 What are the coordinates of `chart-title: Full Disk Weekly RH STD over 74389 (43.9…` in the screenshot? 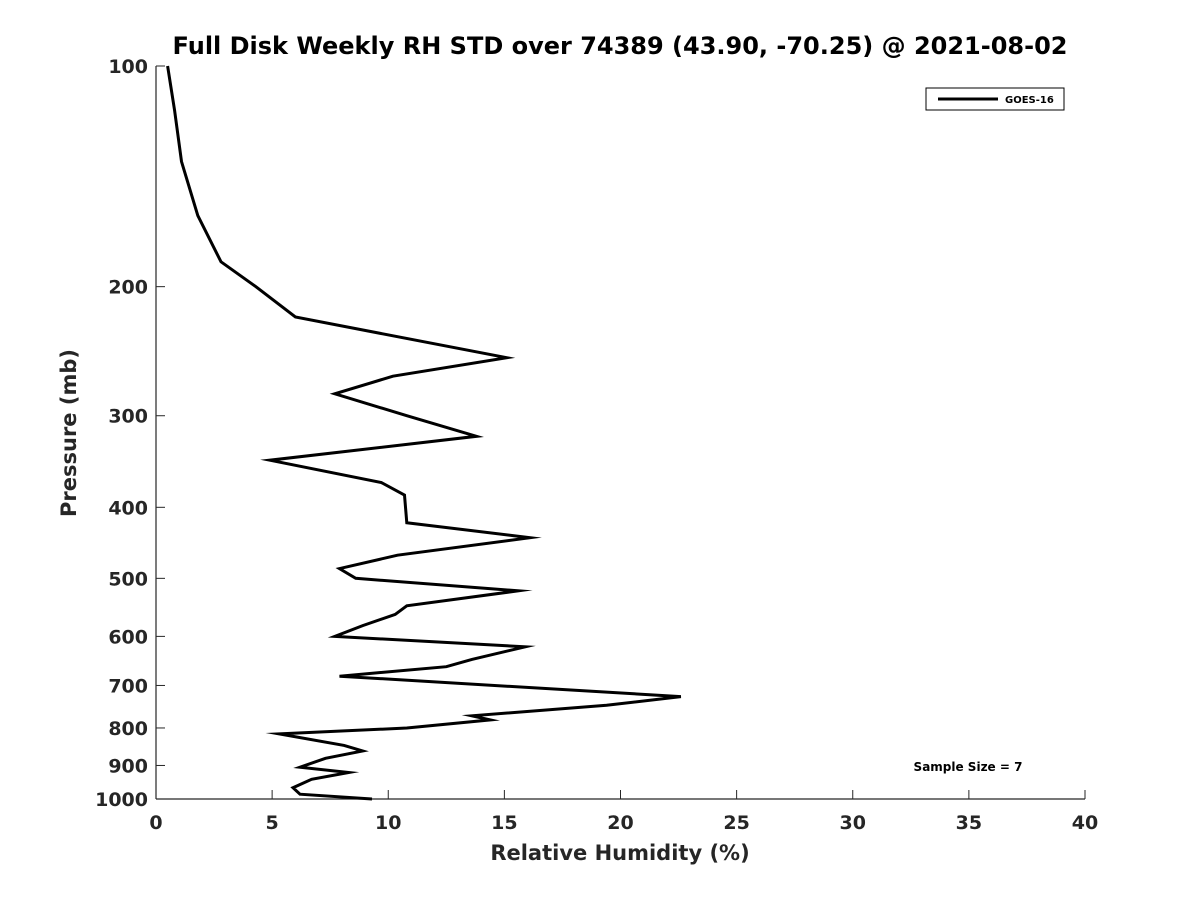 It's located at (620, 46).